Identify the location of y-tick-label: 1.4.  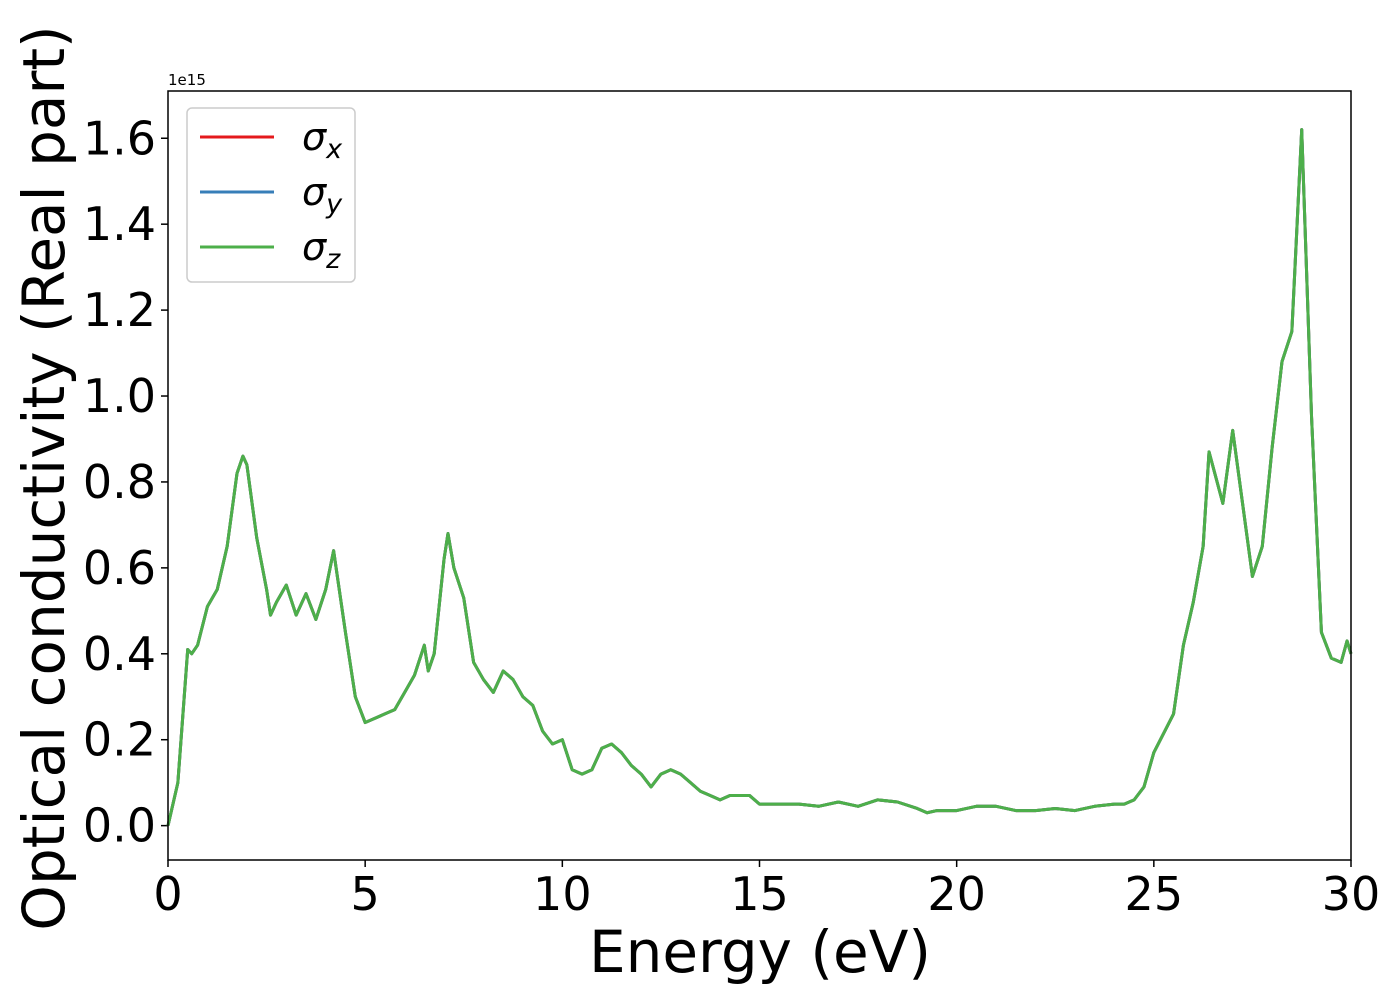
(119, 224).